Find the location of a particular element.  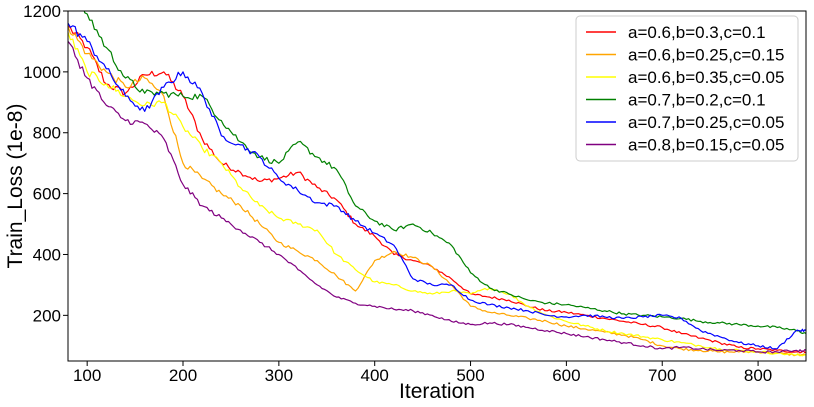

y-tick-label: 400 is located at coordinates (47, 254).